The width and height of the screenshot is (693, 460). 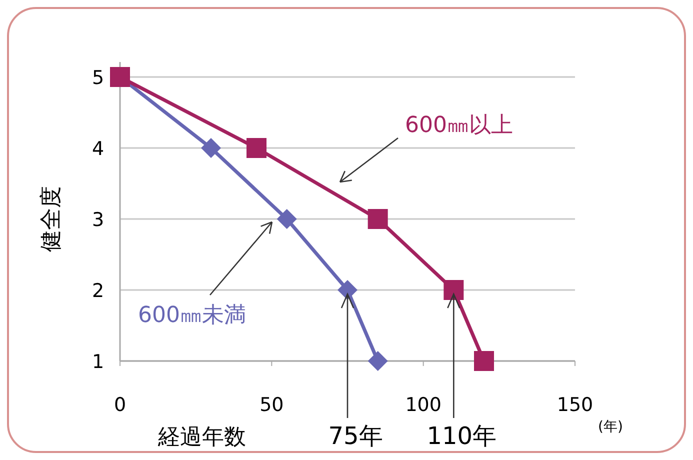 I want to click on y-axis-title: 健全度, so click(x=51, y=219).